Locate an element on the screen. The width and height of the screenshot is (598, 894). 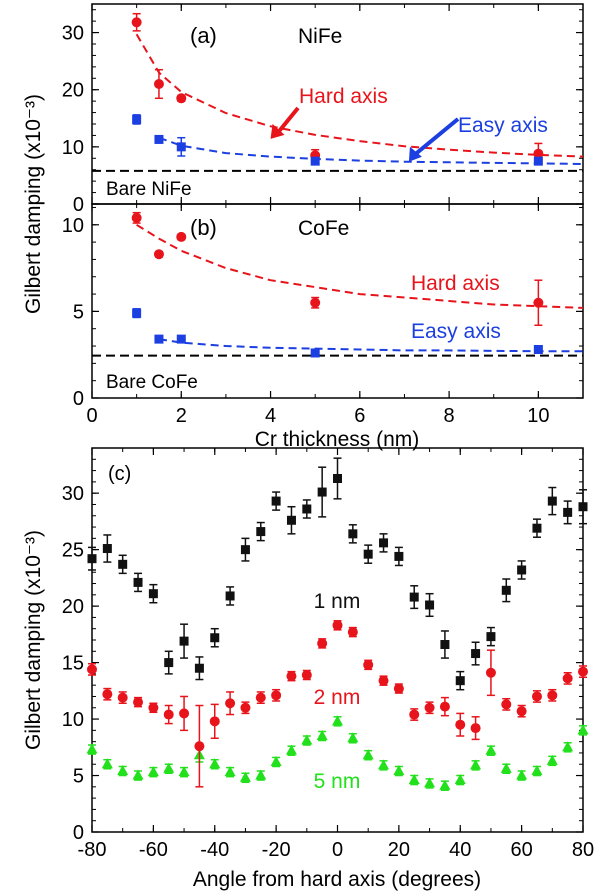
x-tick-label: -40 is located at coordinates (214, 850).